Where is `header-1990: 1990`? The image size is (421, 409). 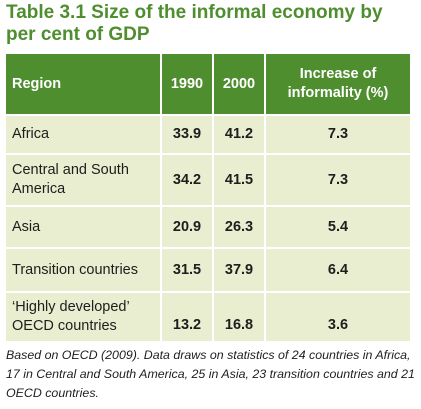 header-1990: 1990 is located at coordinates (187, 84).